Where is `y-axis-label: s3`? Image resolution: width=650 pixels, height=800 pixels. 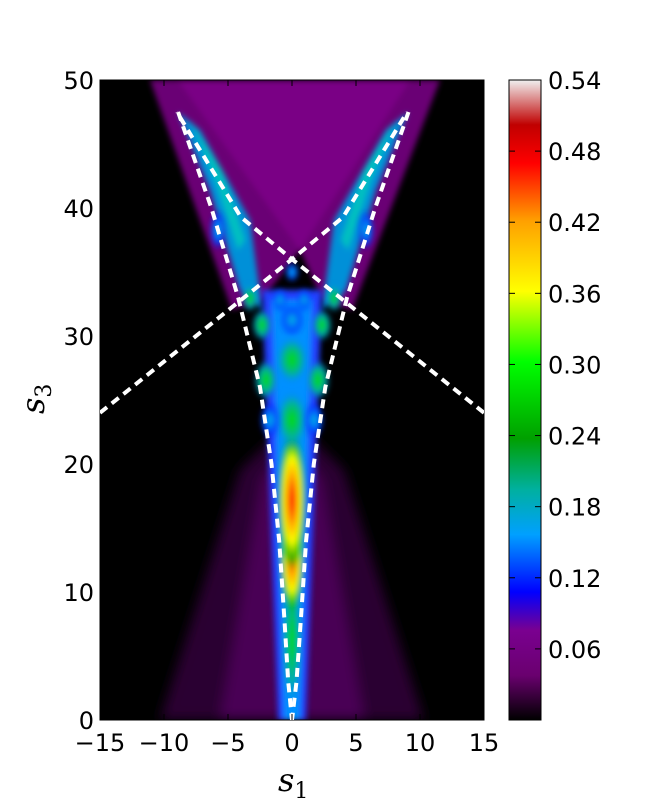 y-axis-label: s3 is located at coordinates (35, 399).